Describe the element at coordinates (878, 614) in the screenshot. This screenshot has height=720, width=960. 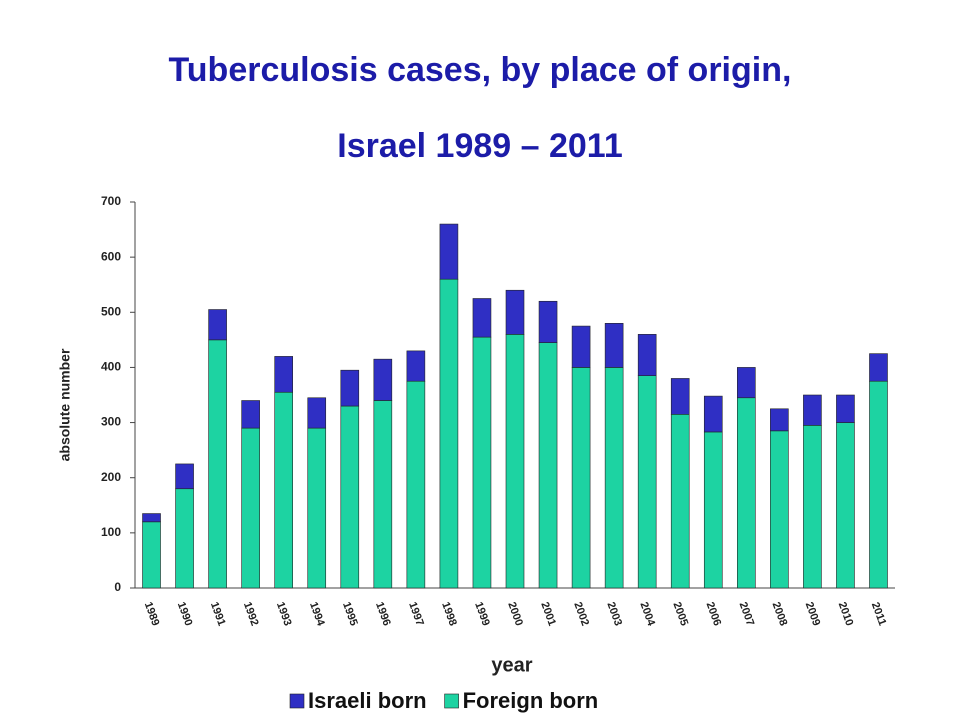
I see `x-tick-label: 2011` at that location.